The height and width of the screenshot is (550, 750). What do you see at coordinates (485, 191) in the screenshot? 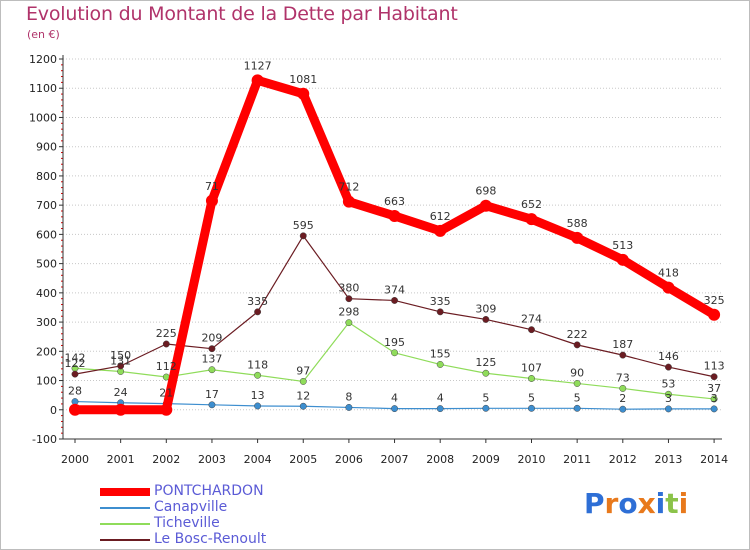
I see `data-label: 698` at bounding box center [485, 191].